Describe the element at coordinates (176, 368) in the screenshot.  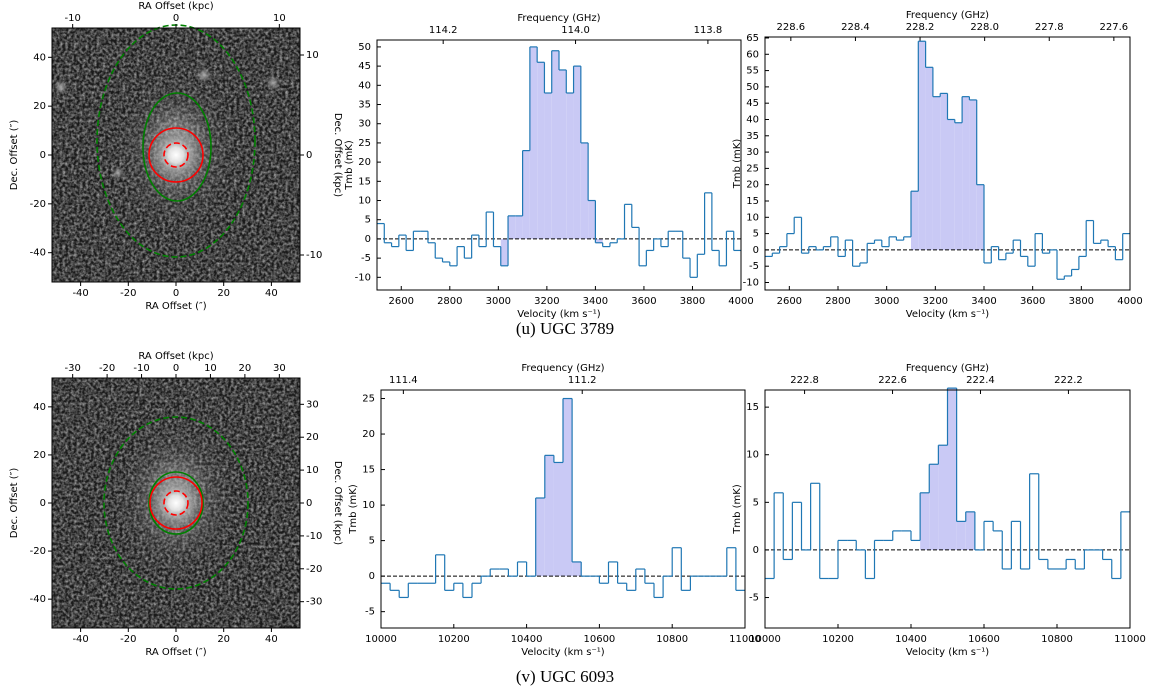
I see `x2-tick-label: 0` at that location.